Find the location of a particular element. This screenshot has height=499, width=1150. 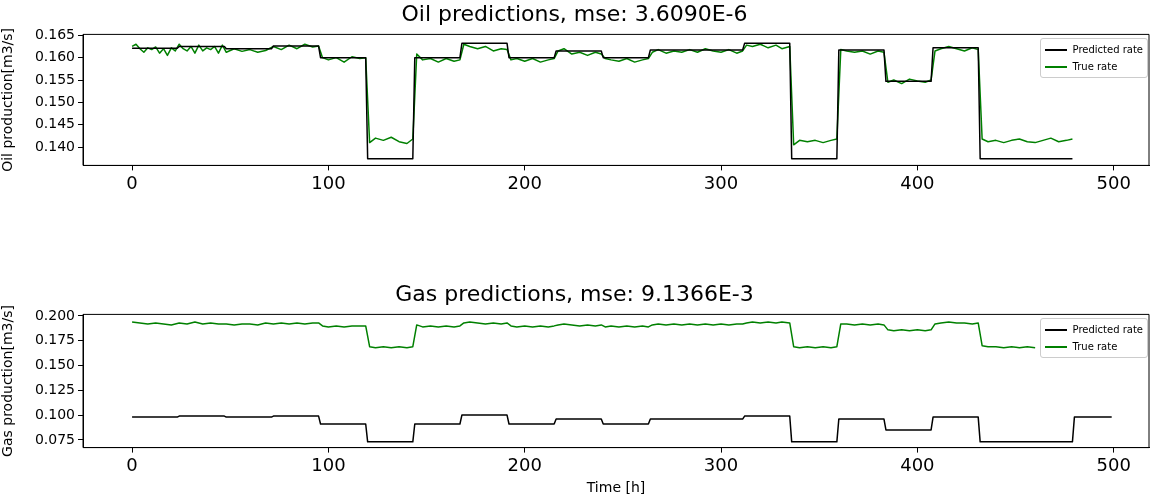

y-tick-label: 0.075 is located at coordinates (54, 438).